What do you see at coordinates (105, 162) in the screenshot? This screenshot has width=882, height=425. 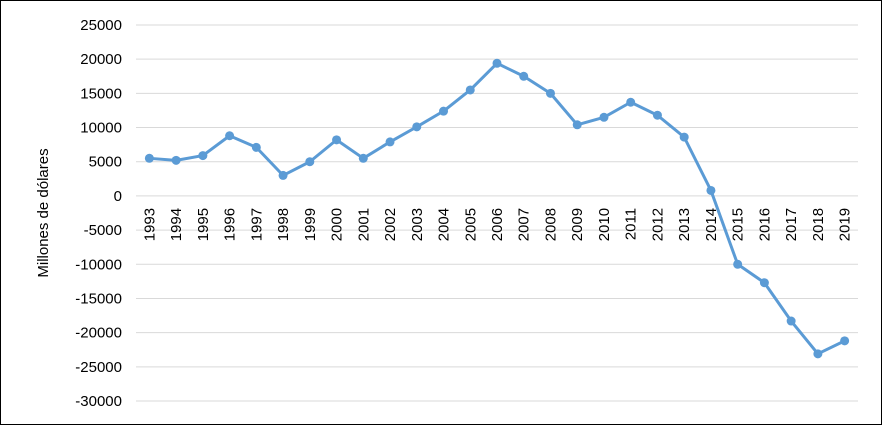 I see `y-tick-label: 5000` at bounding box center [105, 162].